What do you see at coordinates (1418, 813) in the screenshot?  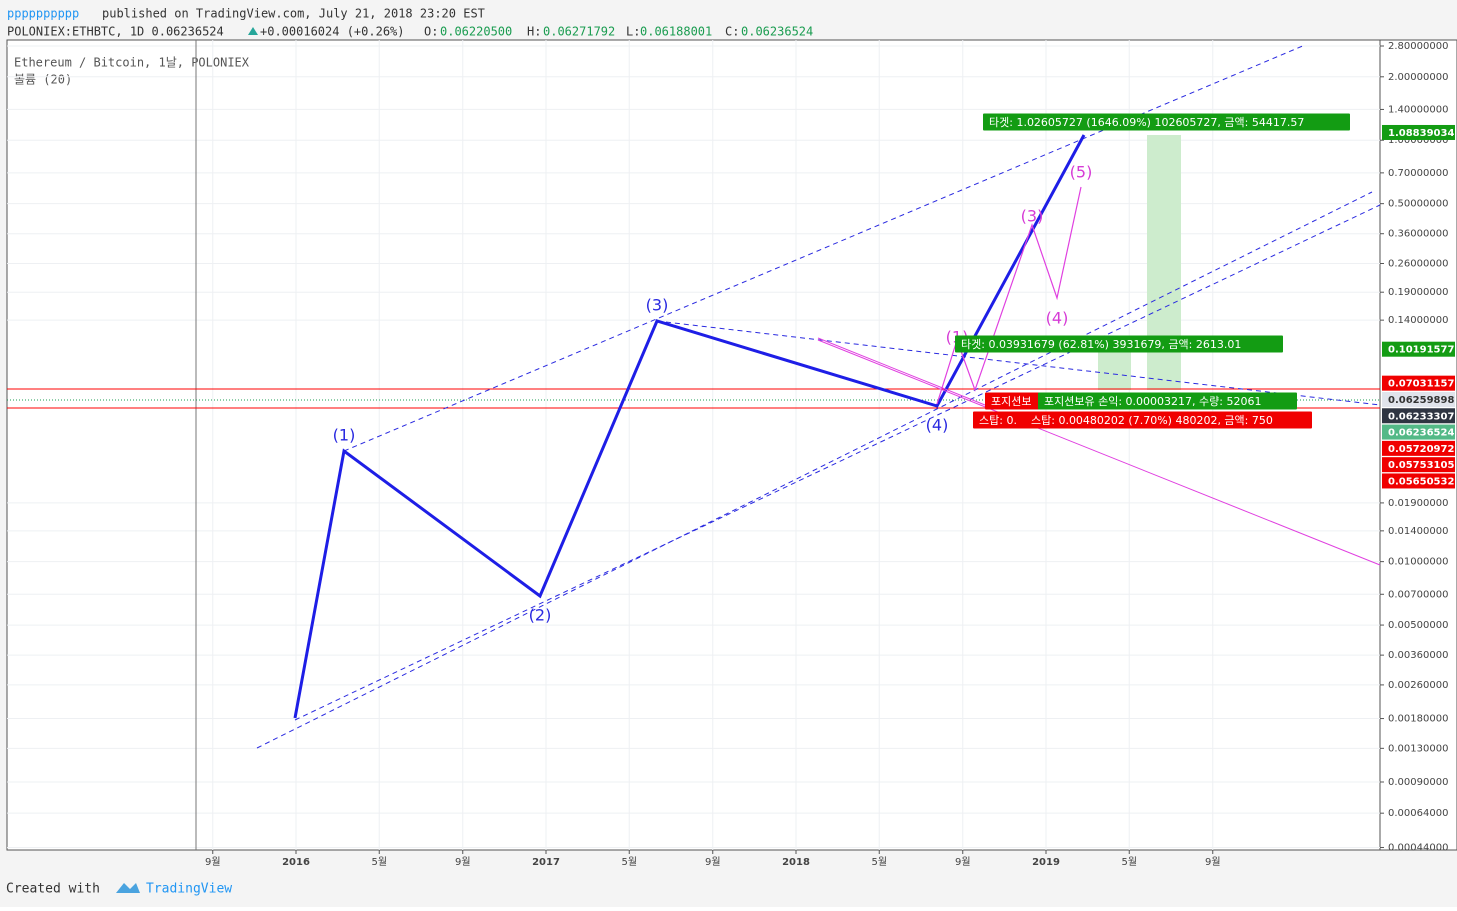 I see `y-tick-label: 0.00064000` at bounding box center [1418, 813].